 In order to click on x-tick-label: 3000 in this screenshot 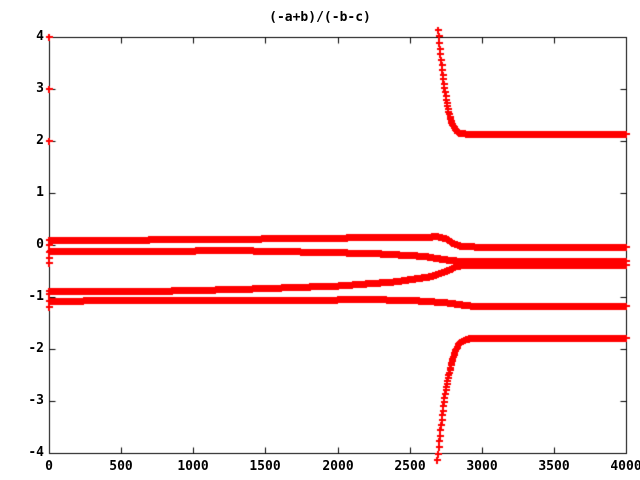, I will do `click(482, 466)`.